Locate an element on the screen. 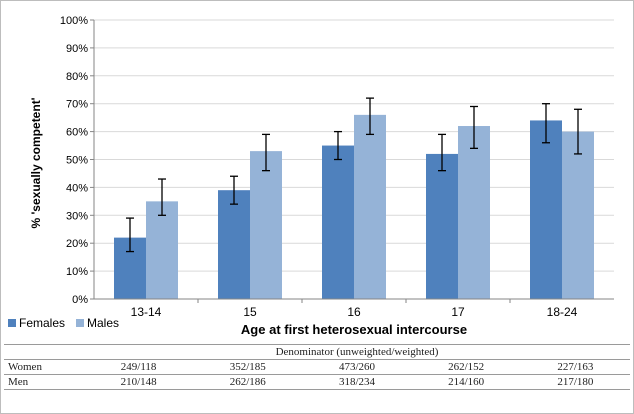  table-cell: 217/180 is located at coordinates (575, 382).